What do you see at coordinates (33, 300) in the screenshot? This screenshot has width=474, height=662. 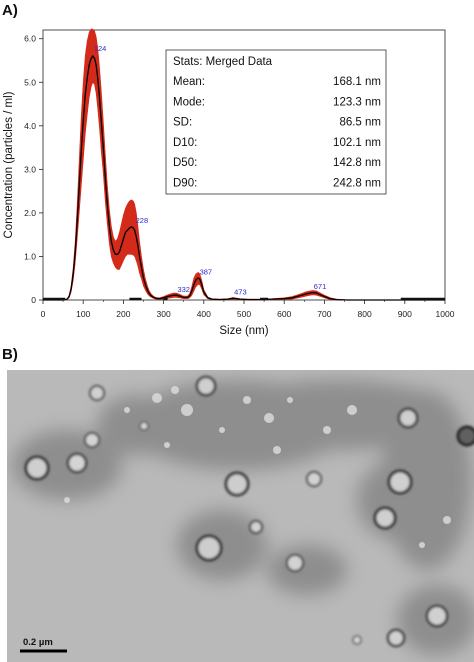 I see `y-tick-label: 0` at bounding box center [33, 300].